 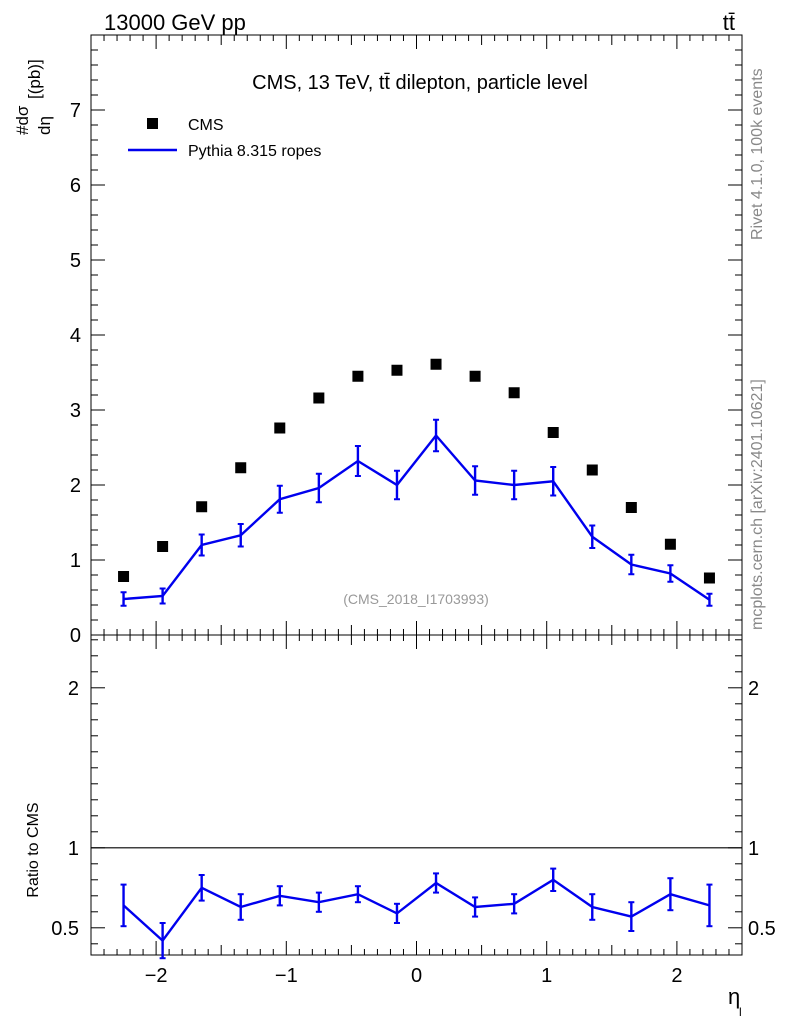 I want to click on process-label: 13000 GeV pp, so click(x=175, y=22).